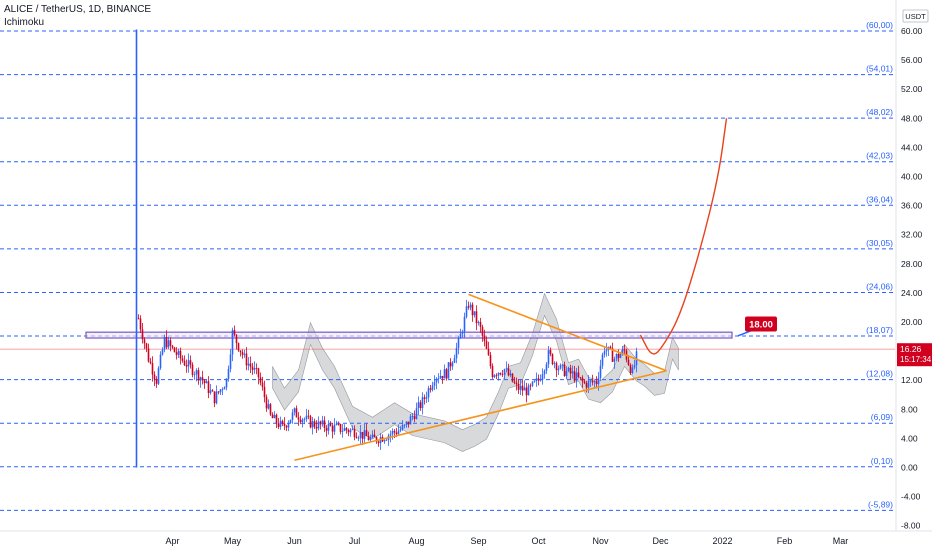  I want to click on target-badge-label: 18.00, so click(761, 324).